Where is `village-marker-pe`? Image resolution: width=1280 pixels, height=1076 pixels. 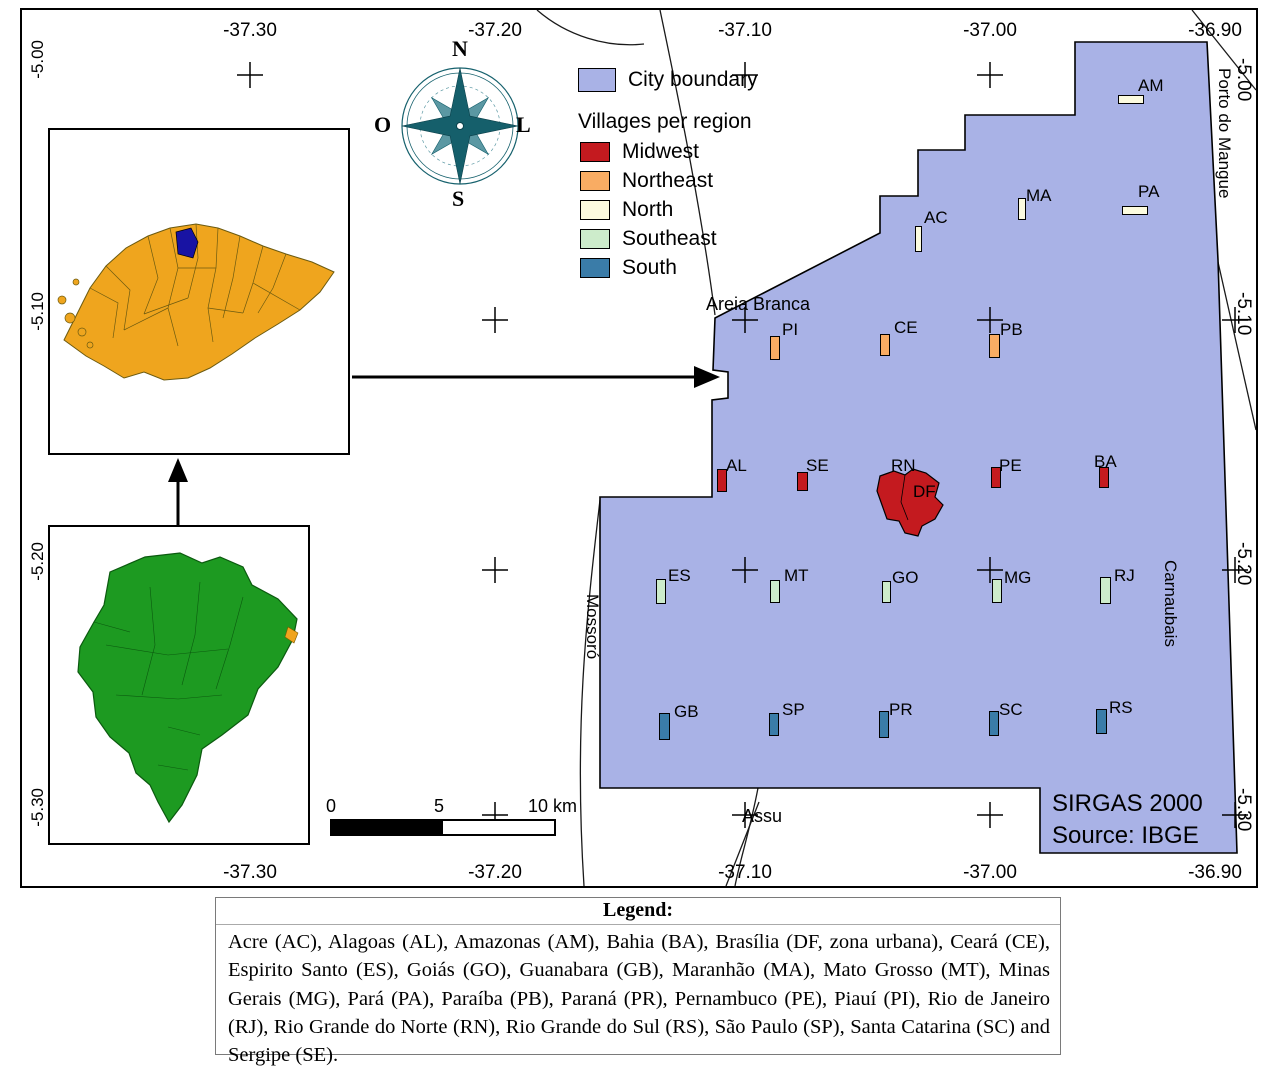 village-marker-pe is located at coordinates (996, 477).